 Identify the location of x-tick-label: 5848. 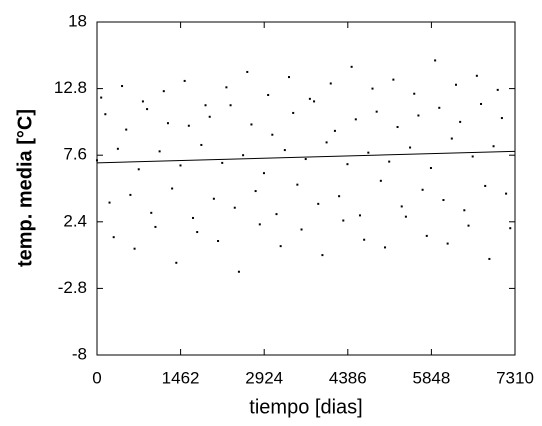
(431, 377).